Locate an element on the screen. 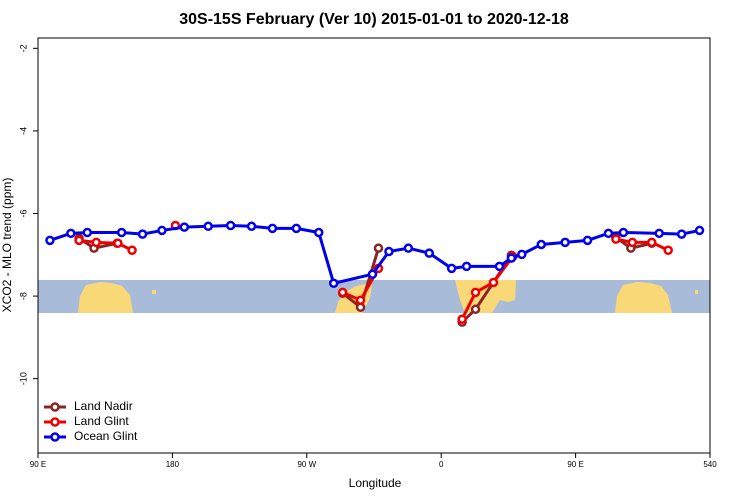  y-tick-label: -4 is located at coordinates (23, 131).